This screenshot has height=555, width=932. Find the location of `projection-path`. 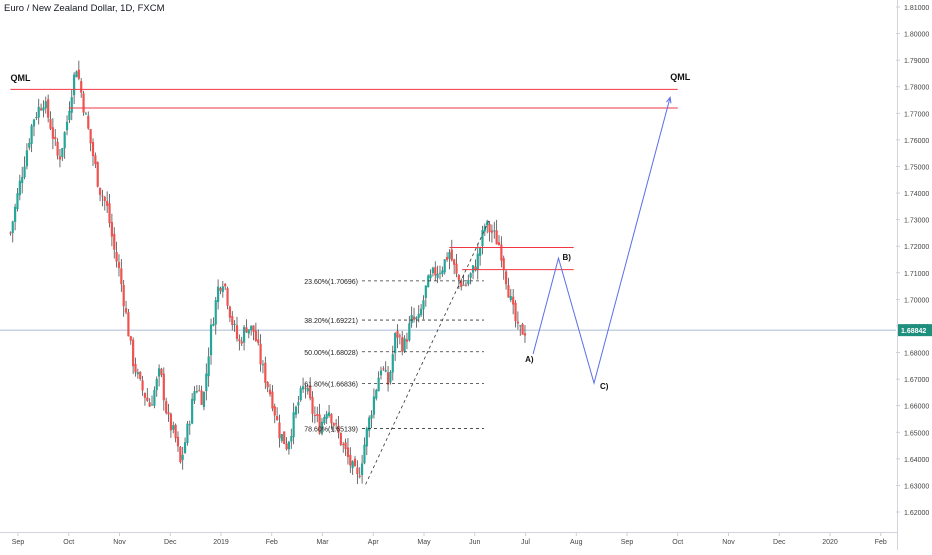

projection-path is located at coordinates (601, 241).